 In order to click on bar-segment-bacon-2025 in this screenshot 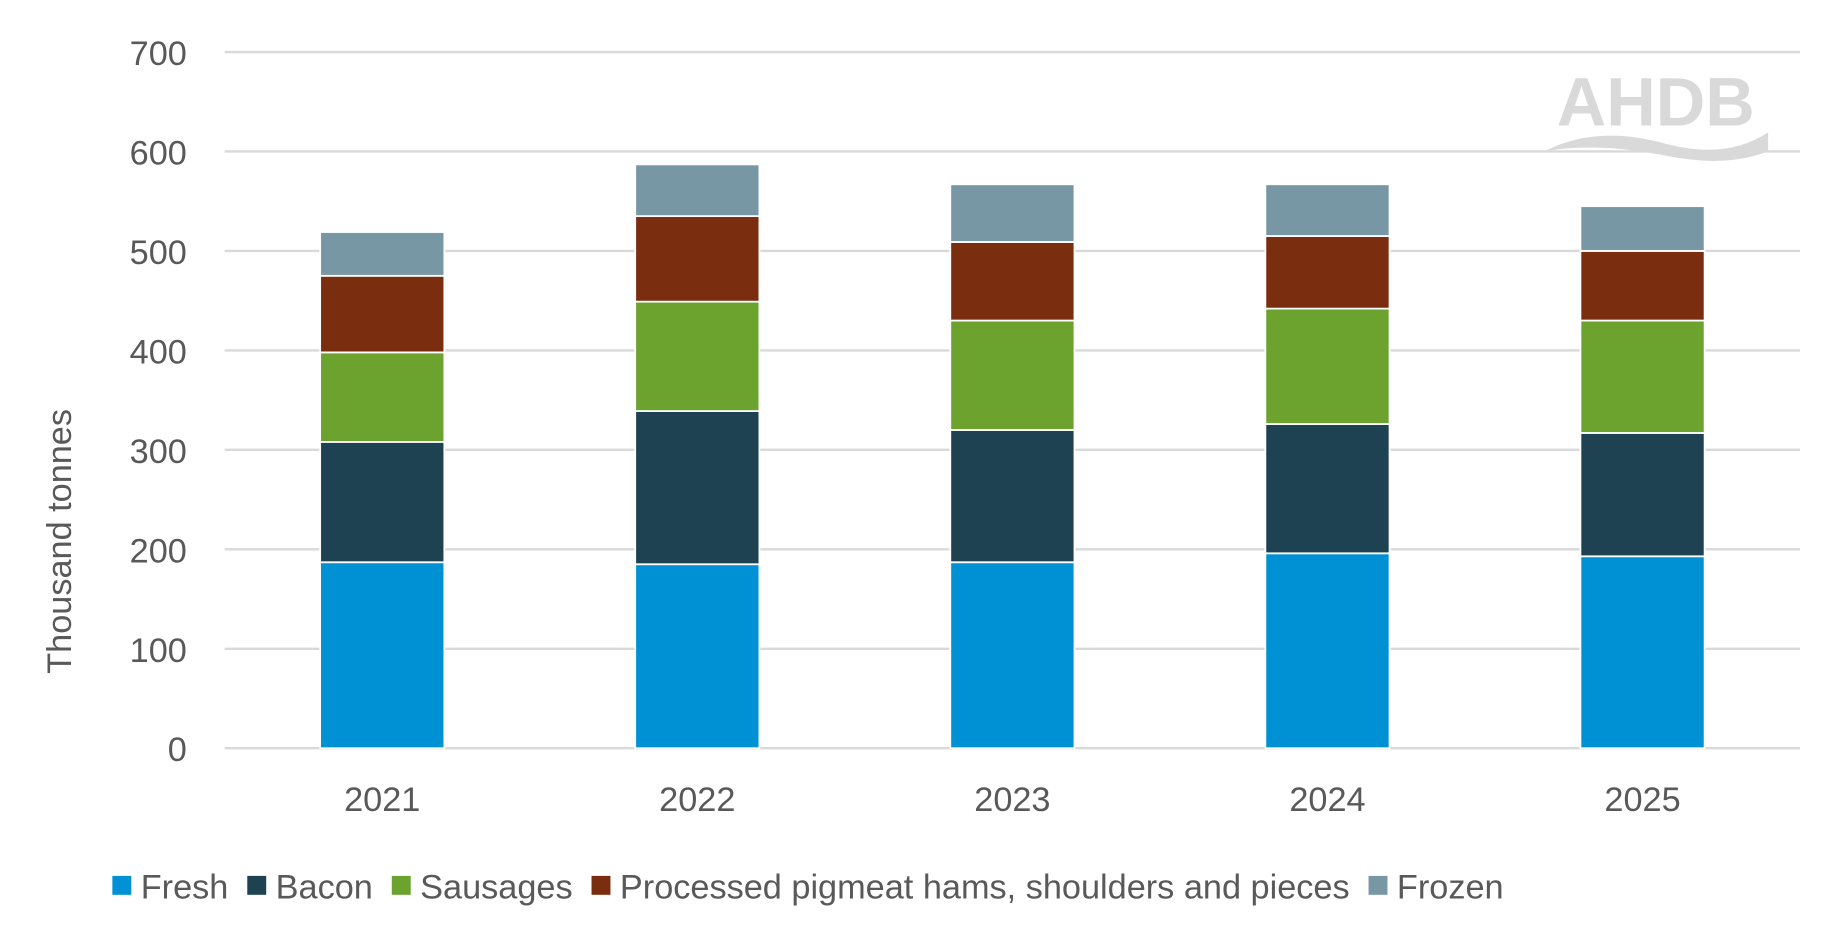, I will do `click(1642, 495)`.